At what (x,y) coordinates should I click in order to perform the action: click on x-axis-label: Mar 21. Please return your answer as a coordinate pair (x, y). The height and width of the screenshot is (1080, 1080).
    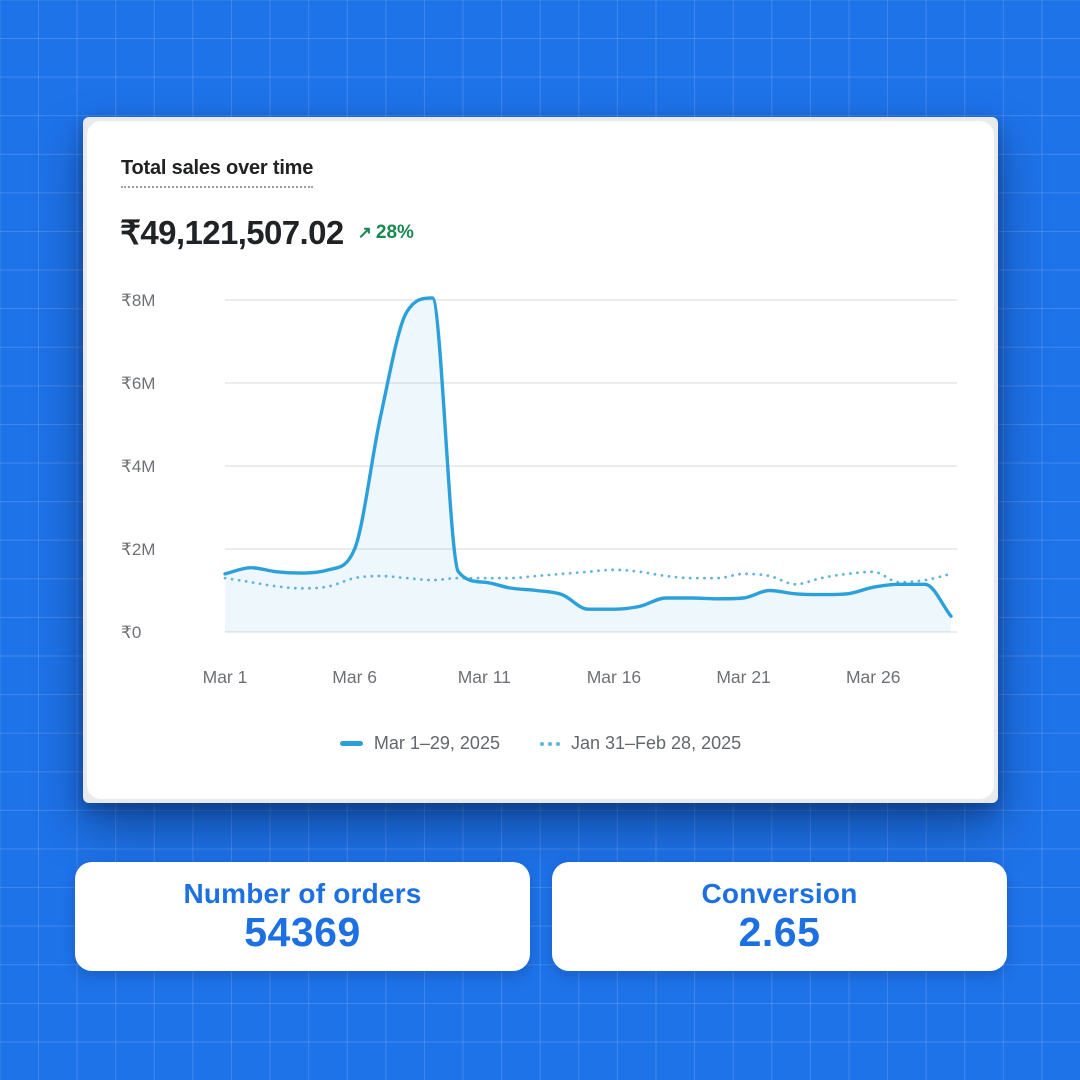
    Looking at the image, I should click on (743, 677).